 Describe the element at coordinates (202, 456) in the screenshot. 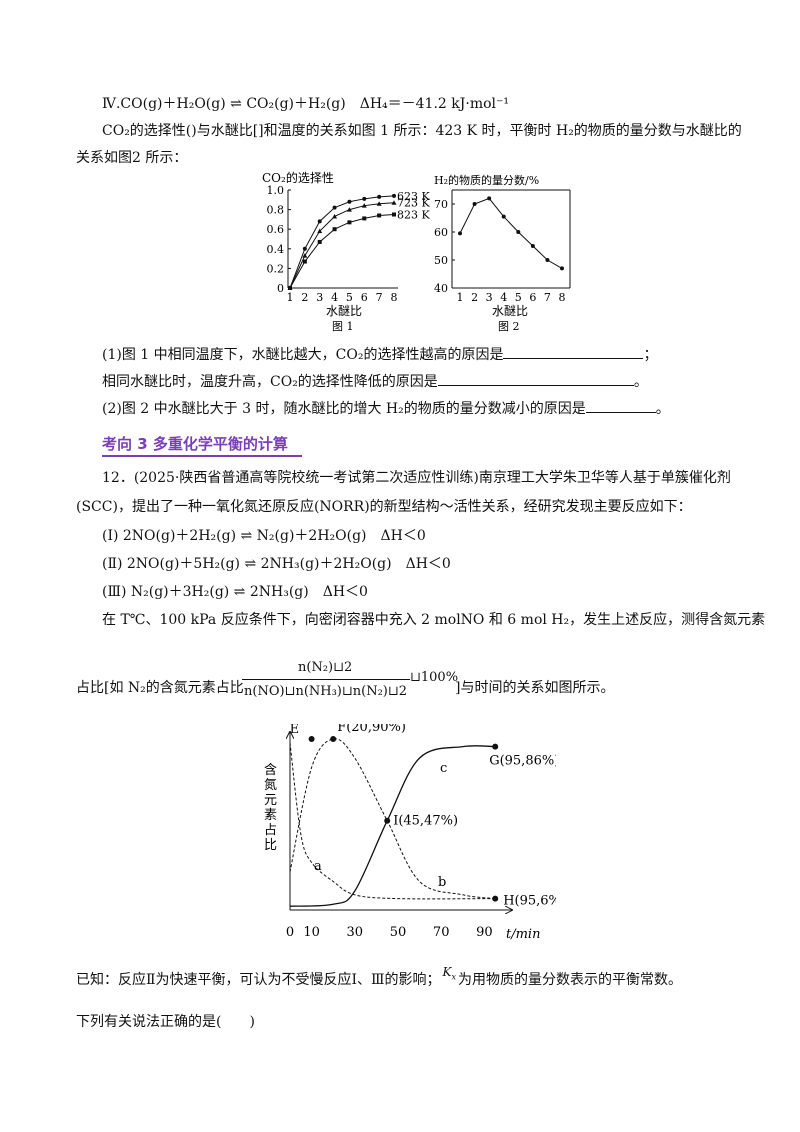

I see `section-heading-underline` at that location.